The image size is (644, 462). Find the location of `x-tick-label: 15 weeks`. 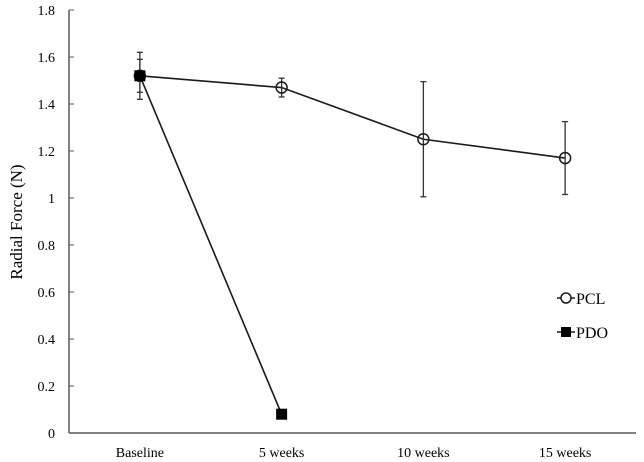

x-tick-label: 15 weeks is located at coordinates (565, 453).